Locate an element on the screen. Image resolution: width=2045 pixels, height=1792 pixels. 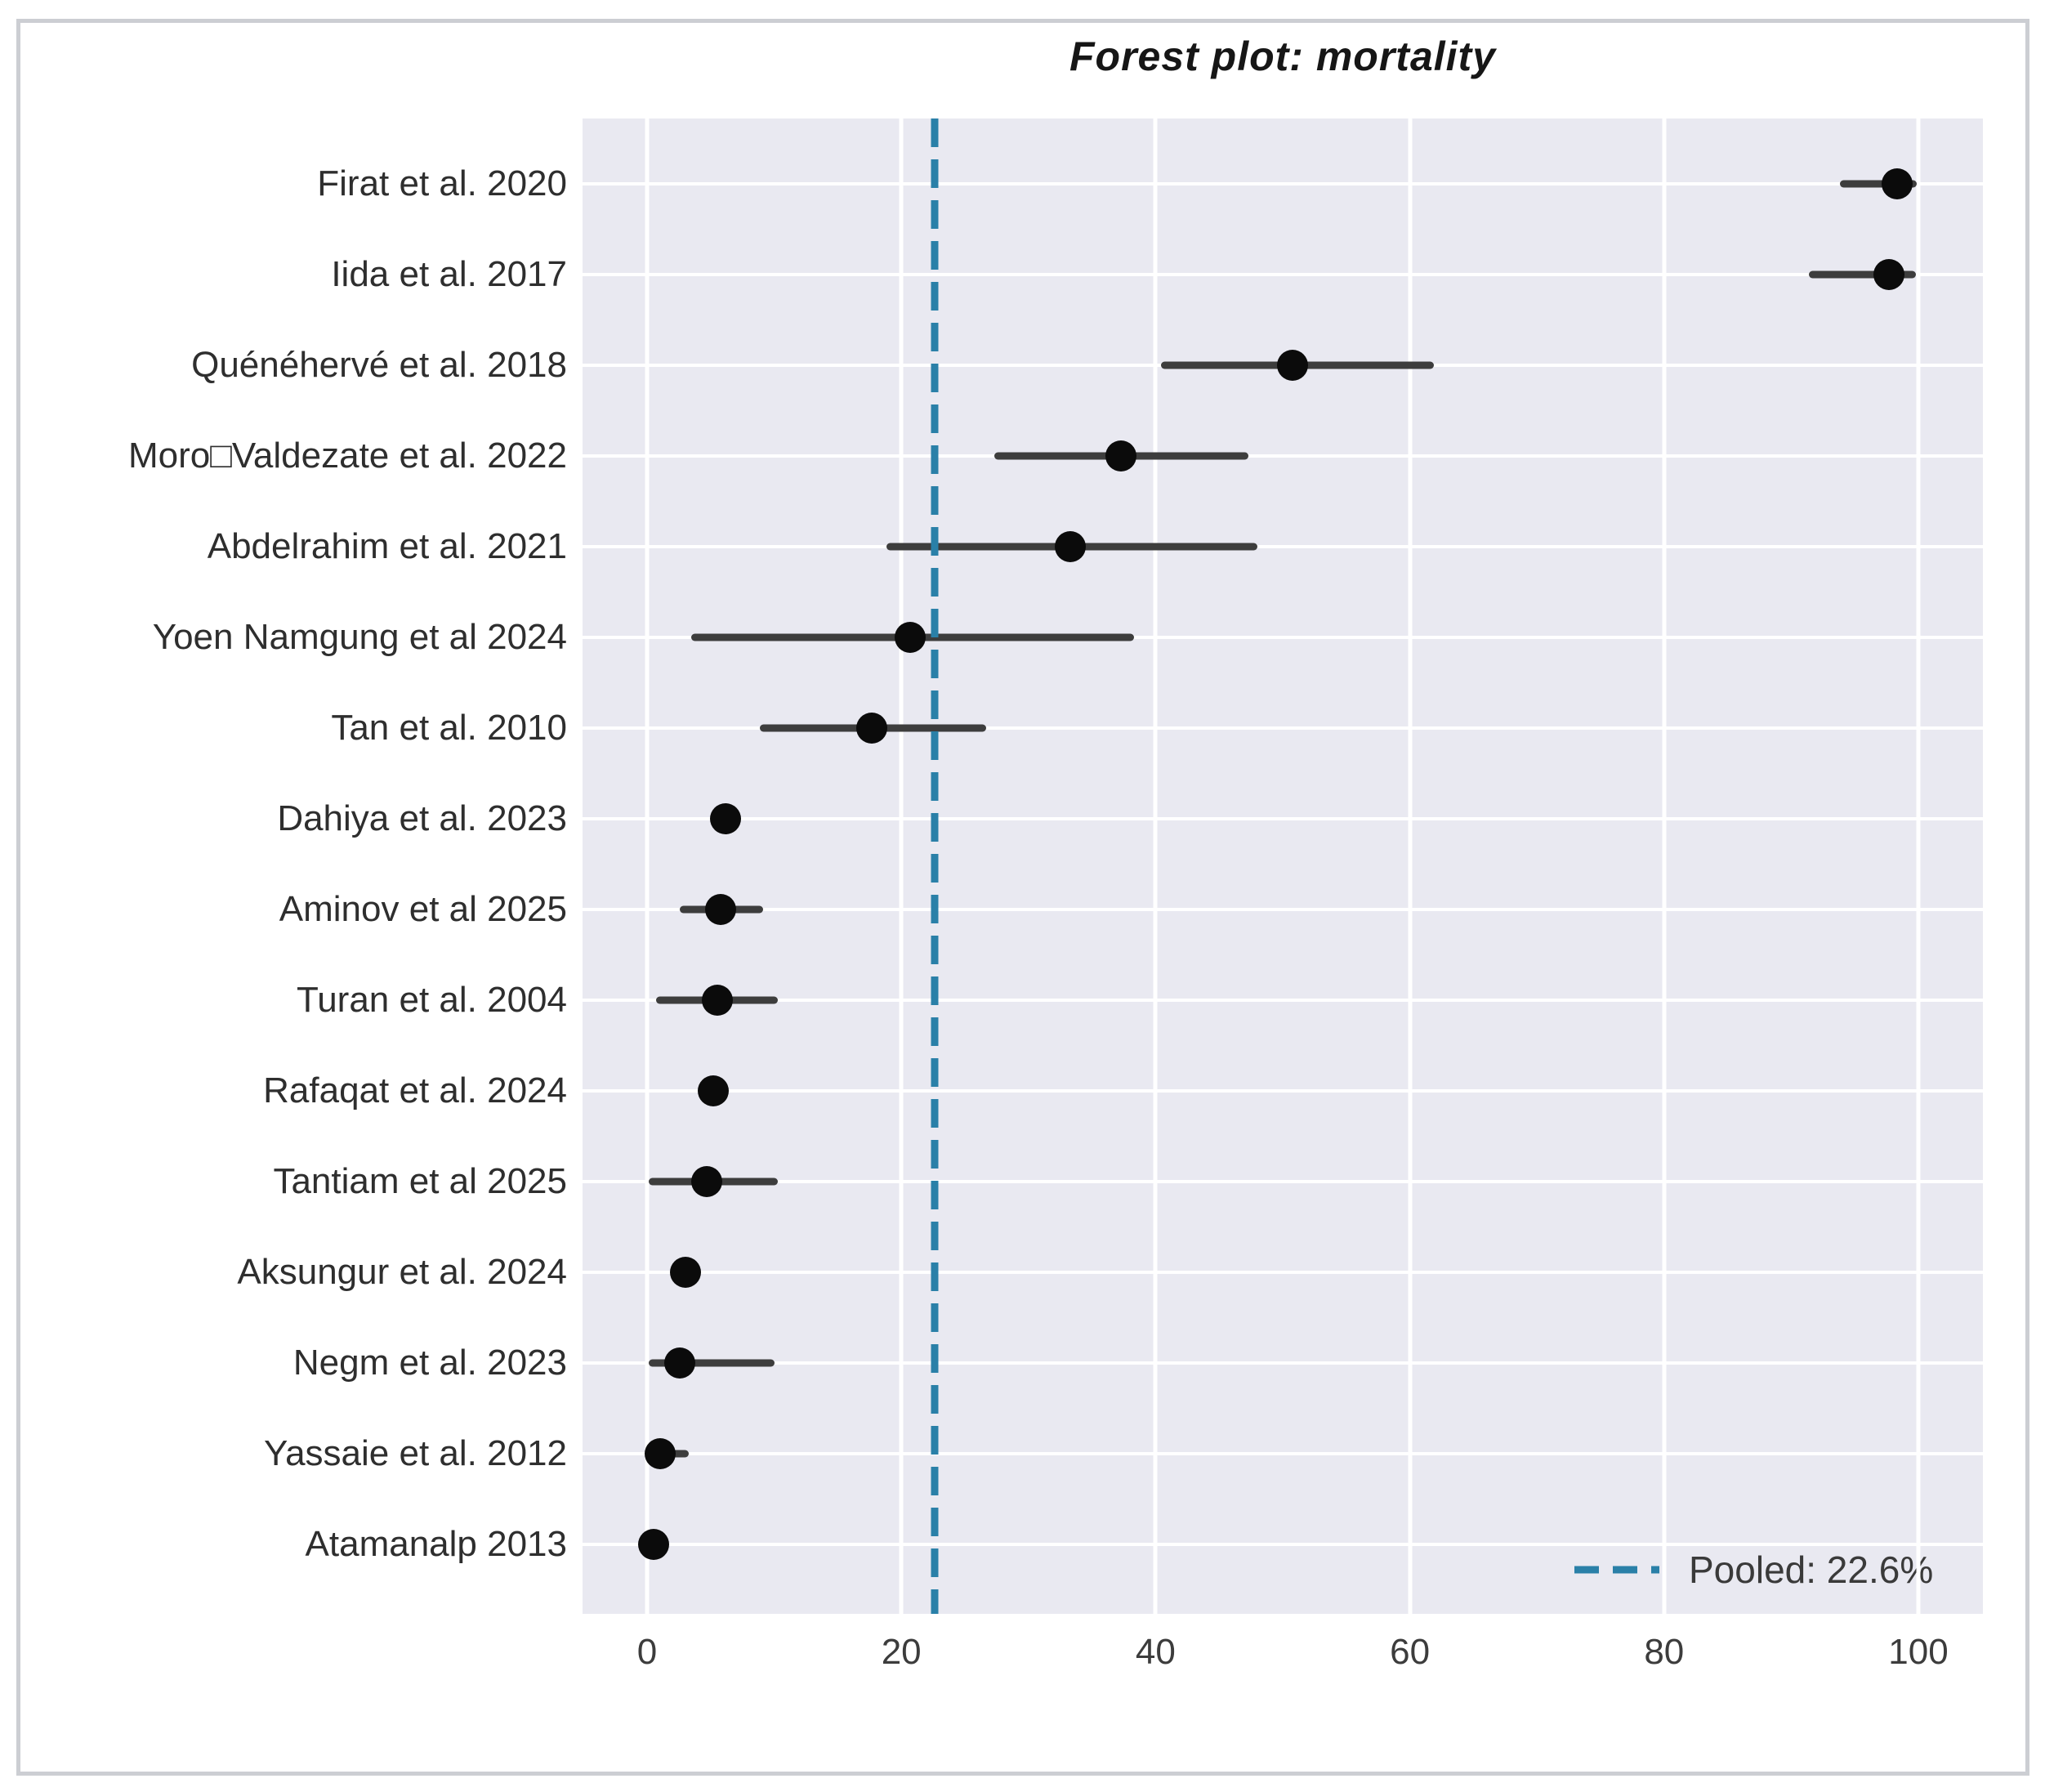
study-label: Negm et al. 2023 is located at coordinates (429, 1363).